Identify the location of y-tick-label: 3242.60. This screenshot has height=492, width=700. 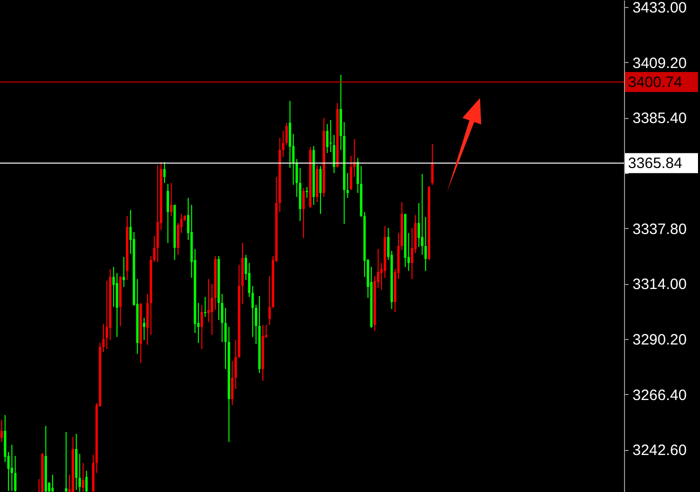
(659, 451).